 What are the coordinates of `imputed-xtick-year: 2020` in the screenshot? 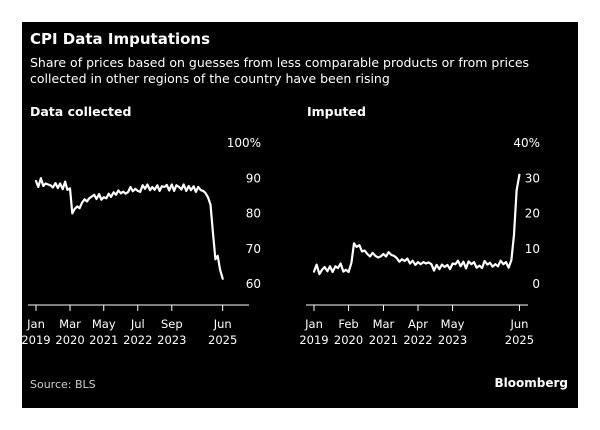 It's located at (348, 340).